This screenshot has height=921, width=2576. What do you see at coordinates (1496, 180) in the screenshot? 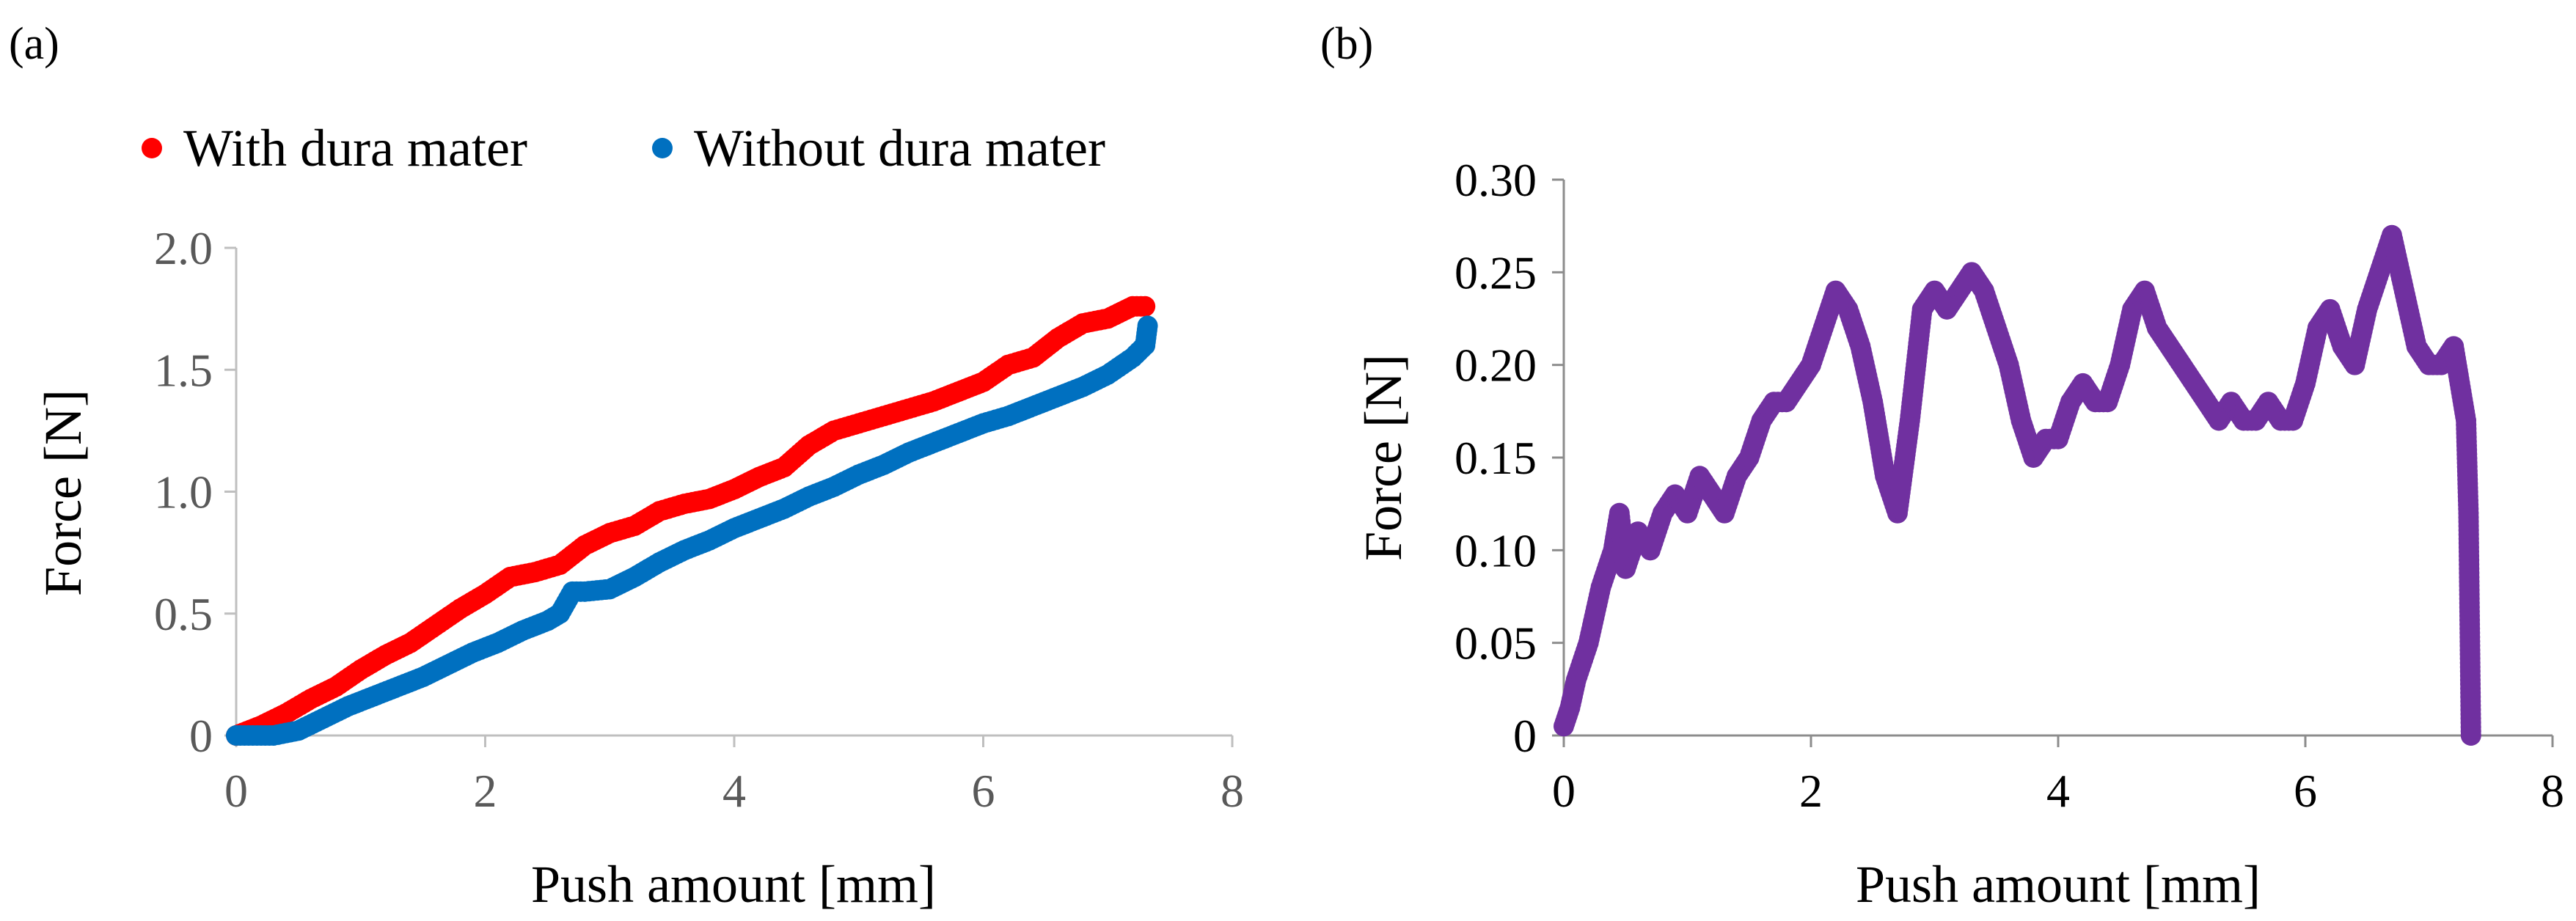
I see `y-tick-label-b-6: 0.30` at bounding box center [1496, 180].